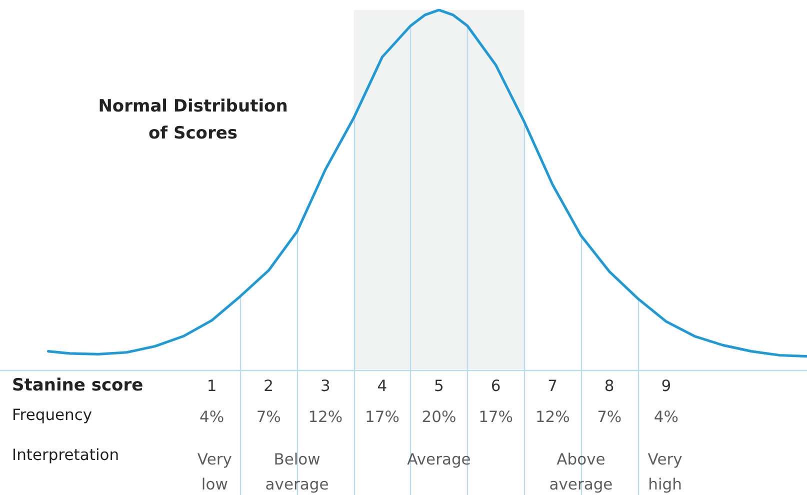  What do you see at coordinates (439, 459) in the screenshot?
I see `text: Average` at bounding box center [439, 459].